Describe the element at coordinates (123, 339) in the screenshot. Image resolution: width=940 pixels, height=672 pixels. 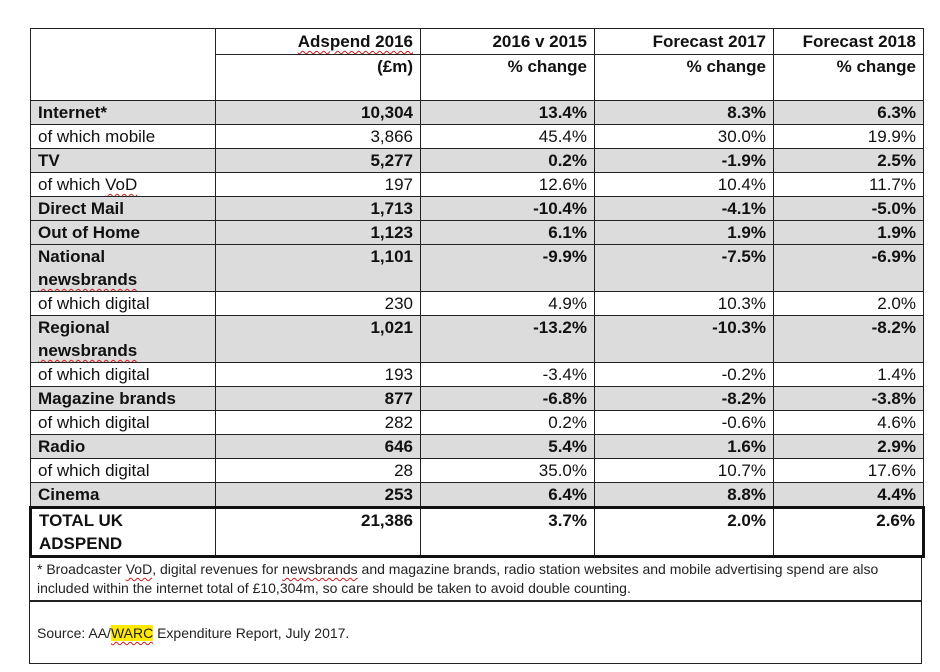
I see `row-label: Regional newsbrands` at that location.